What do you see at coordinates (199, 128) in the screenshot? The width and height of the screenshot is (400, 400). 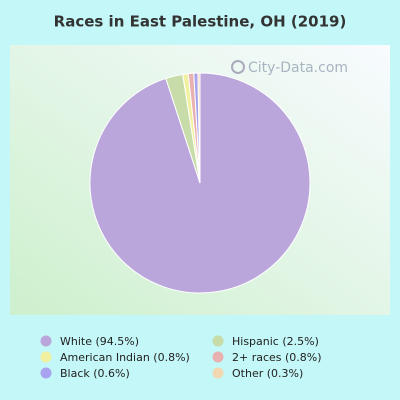 I see `pie-slice` at bounding box center [199, 128].